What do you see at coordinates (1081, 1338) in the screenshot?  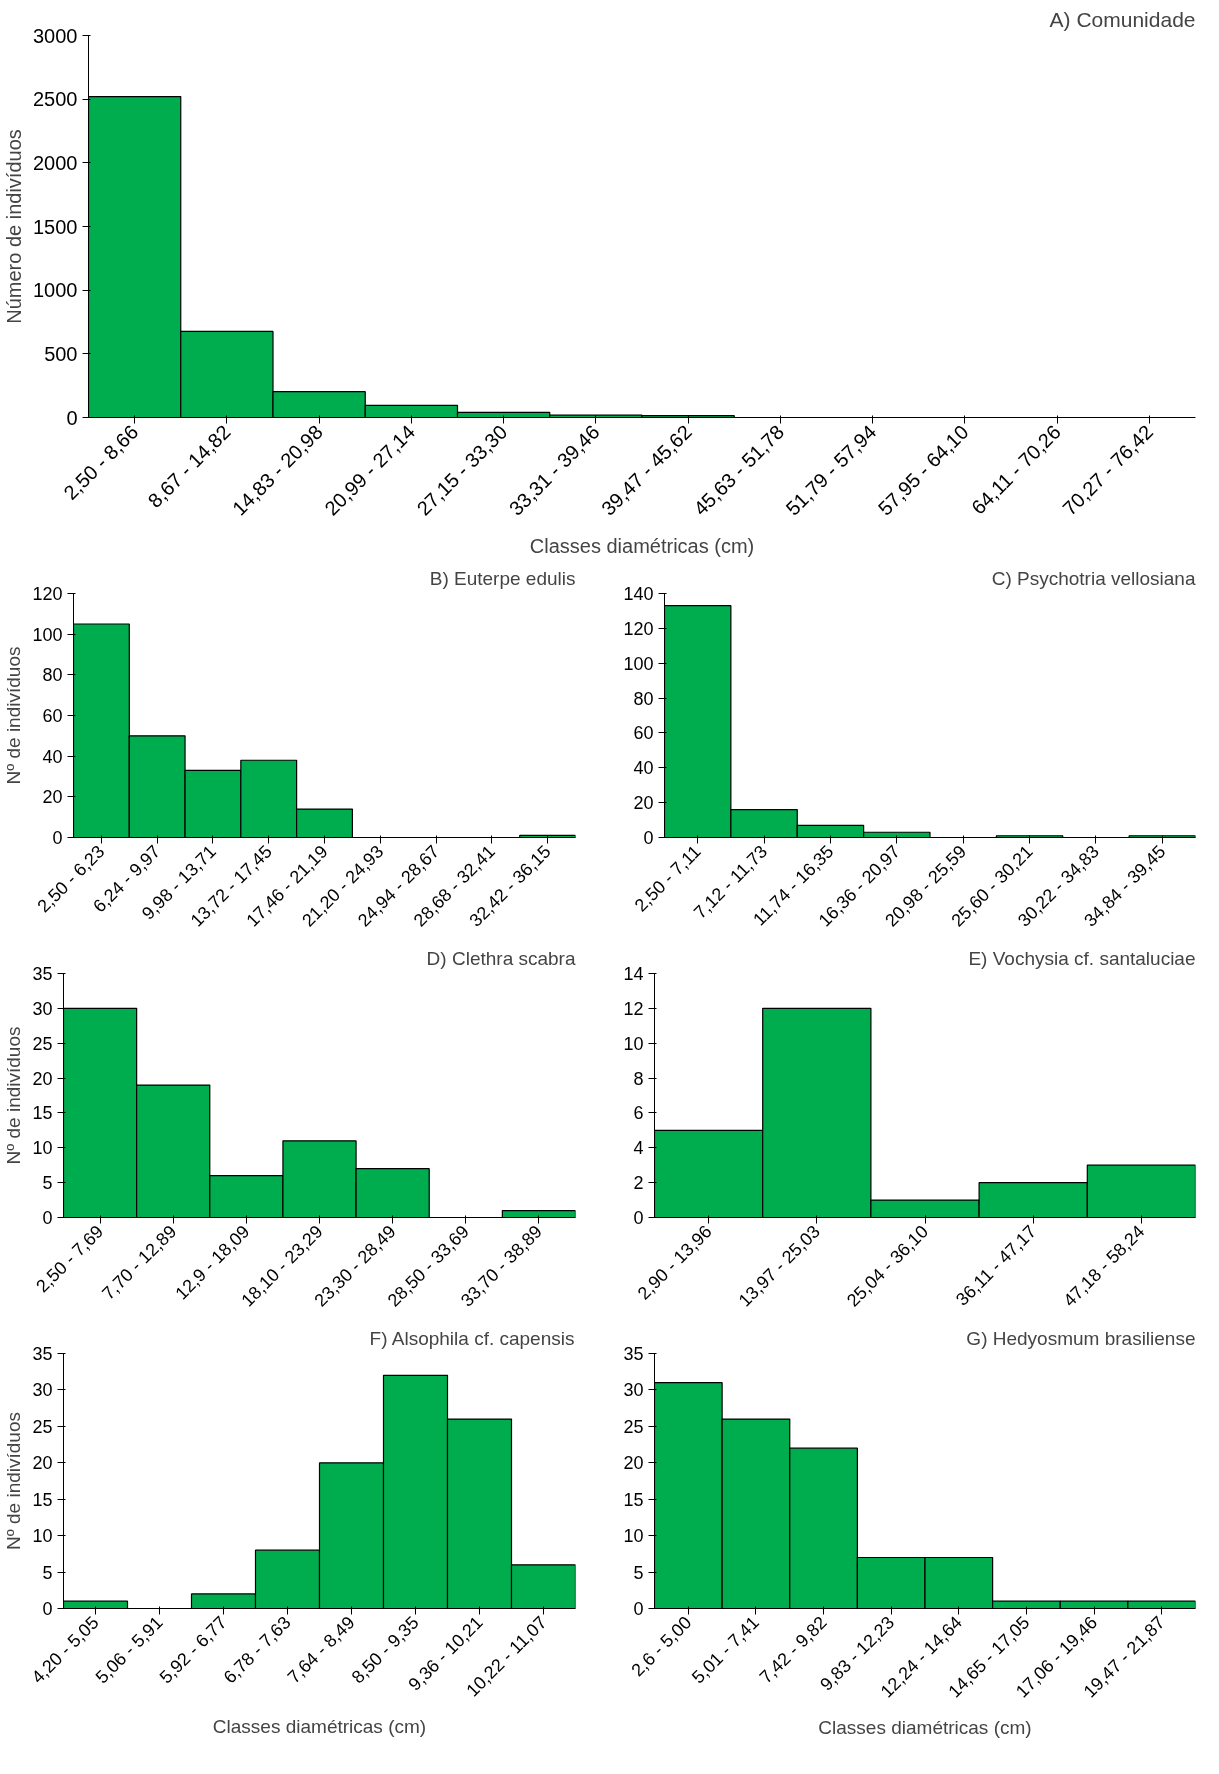 I see `chart-title: G) Hedyosmum brasiliense` at bounding box center [1081, 1338].